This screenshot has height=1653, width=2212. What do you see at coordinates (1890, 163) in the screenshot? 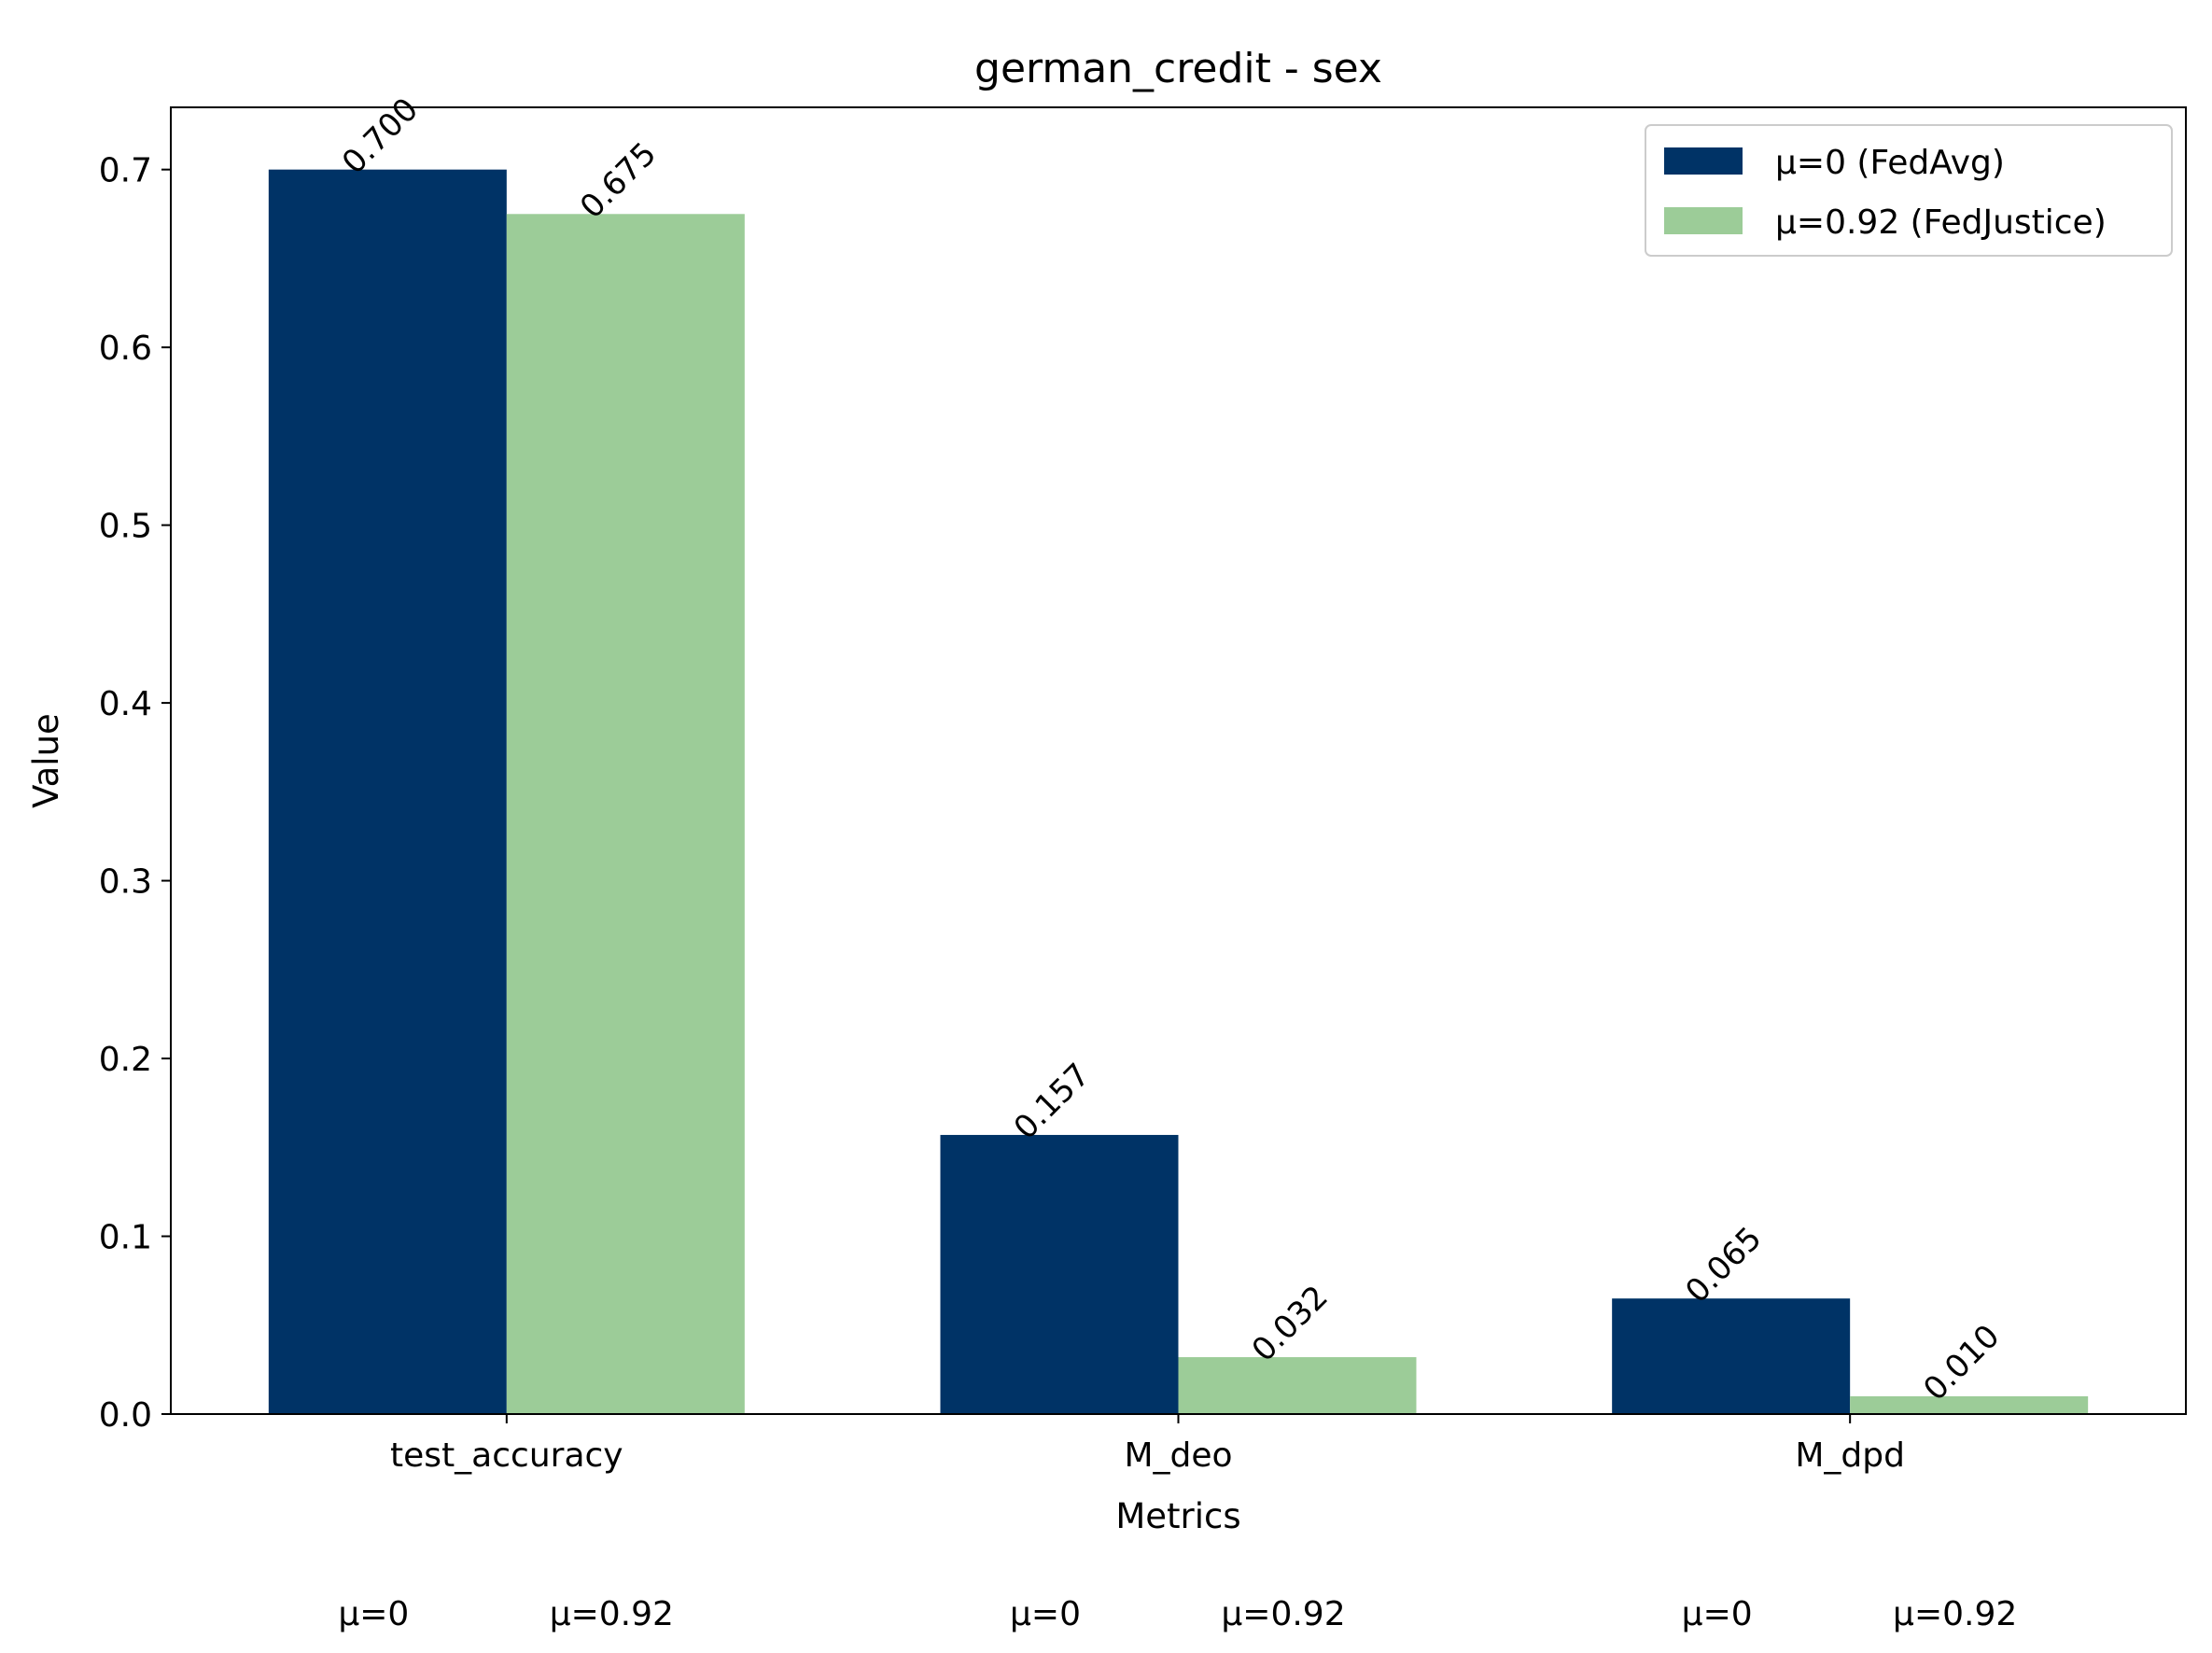
I see `legend-entry-fedavg: μ=0 (FedAvg)` at bounding box center [1890, 163].